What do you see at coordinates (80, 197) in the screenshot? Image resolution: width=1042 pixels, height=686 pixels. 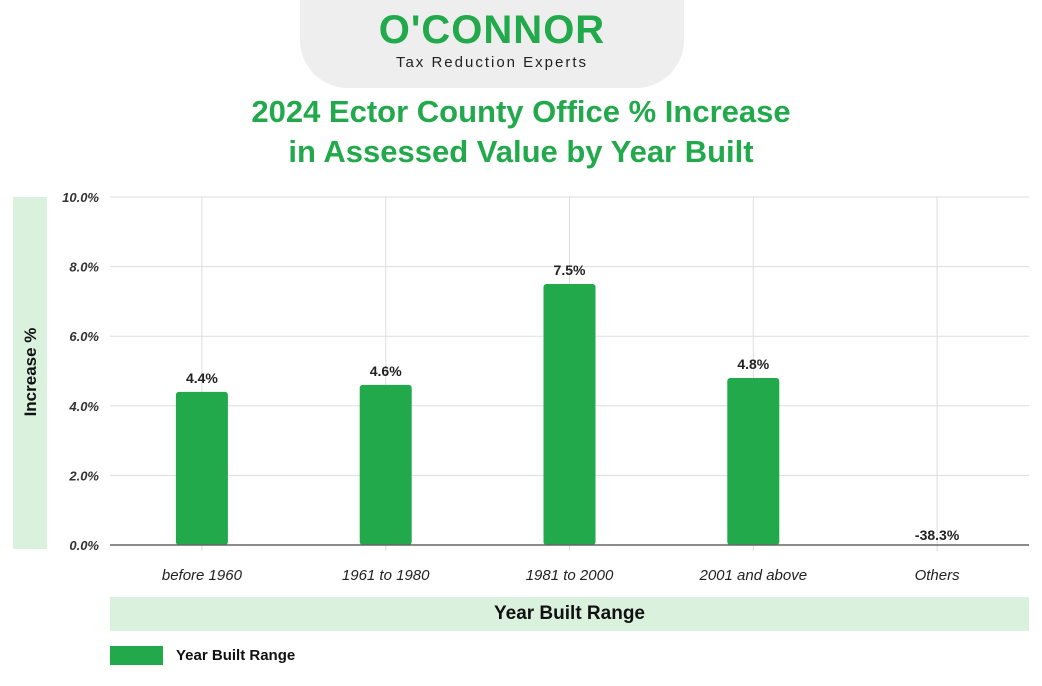 I see `y-tick-label: 10.0%` at bounding box center [80, 197].